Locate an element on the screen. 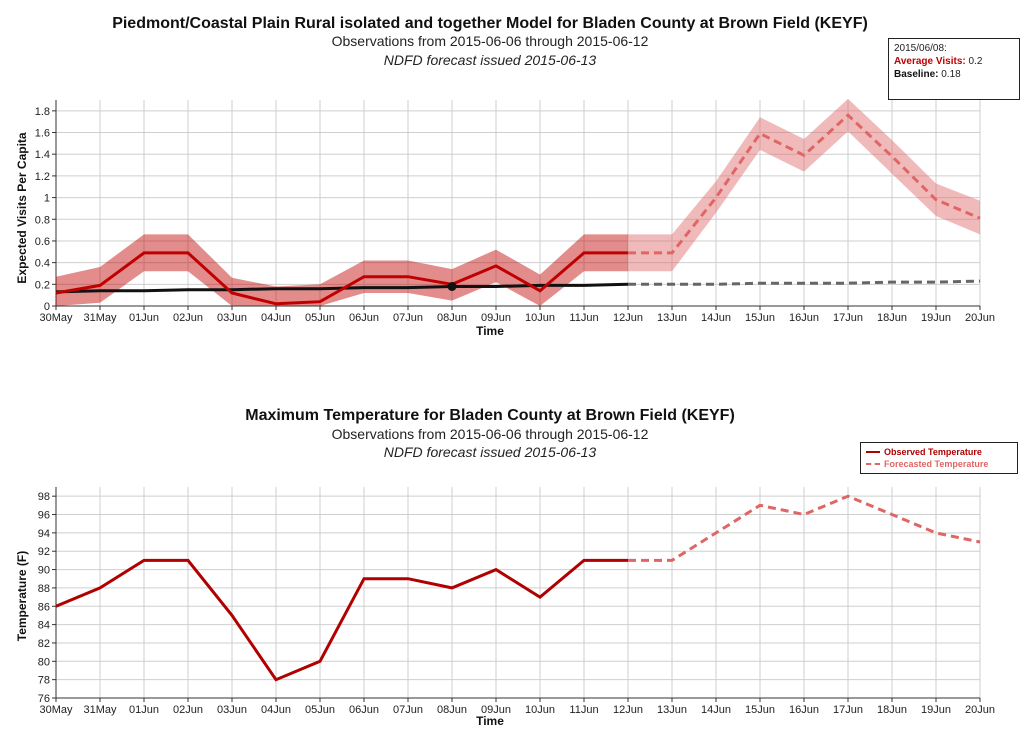  chart1-x-tick-label: 20Jun is located at coordinates (980, 318).